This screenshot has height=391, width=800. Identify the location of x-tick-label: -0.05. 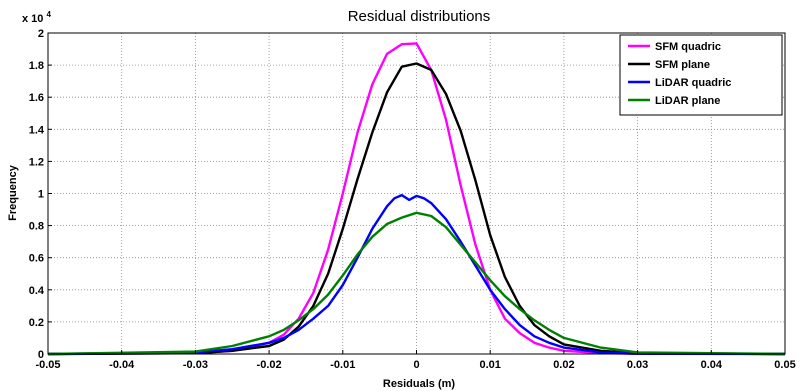
(47, 365).